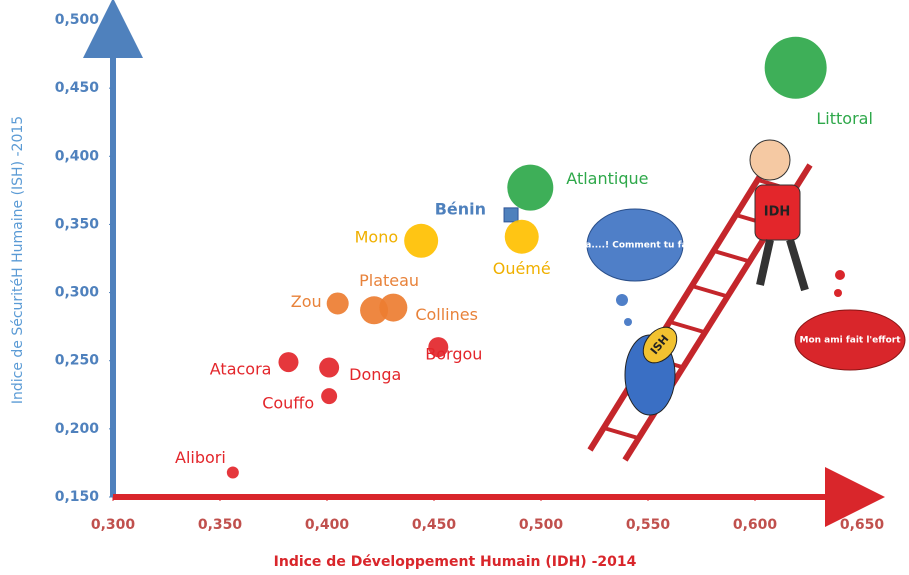 The height and width of the screenshot is (575, 909). What do you see at coordinates (77, 224) in the screenshot?
I see `y-tick-label: 0,350` at bounding box center [77, 224].